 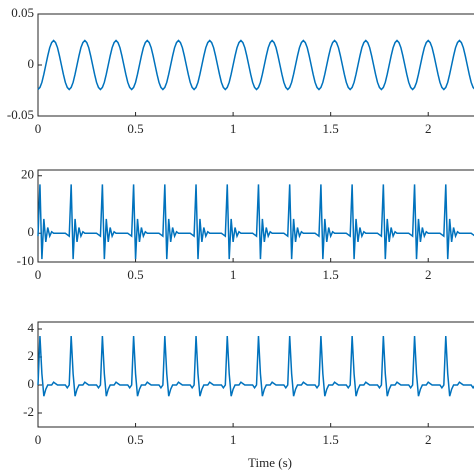 I want to click on y-tick-label: 4, so click(x=31, y=327).